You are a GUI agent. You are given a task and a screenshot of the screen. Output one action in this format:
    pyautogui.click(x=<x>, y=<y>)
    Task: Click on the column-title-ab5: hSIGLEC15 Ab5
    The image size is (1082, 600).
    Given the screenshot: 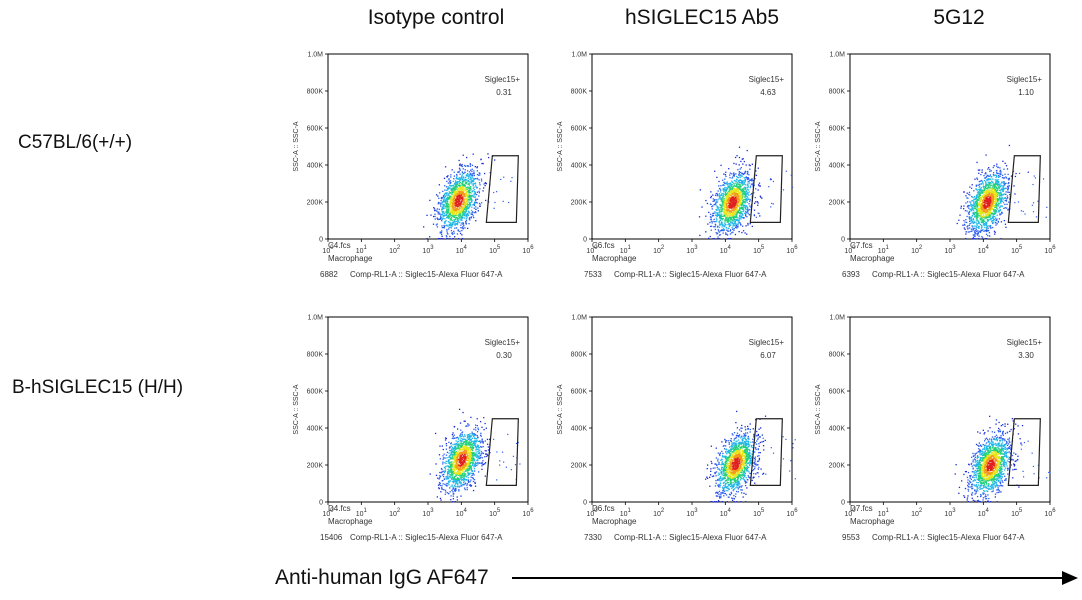 What is the action you would take?
    pyautogui.click(x=702, y=17)
    